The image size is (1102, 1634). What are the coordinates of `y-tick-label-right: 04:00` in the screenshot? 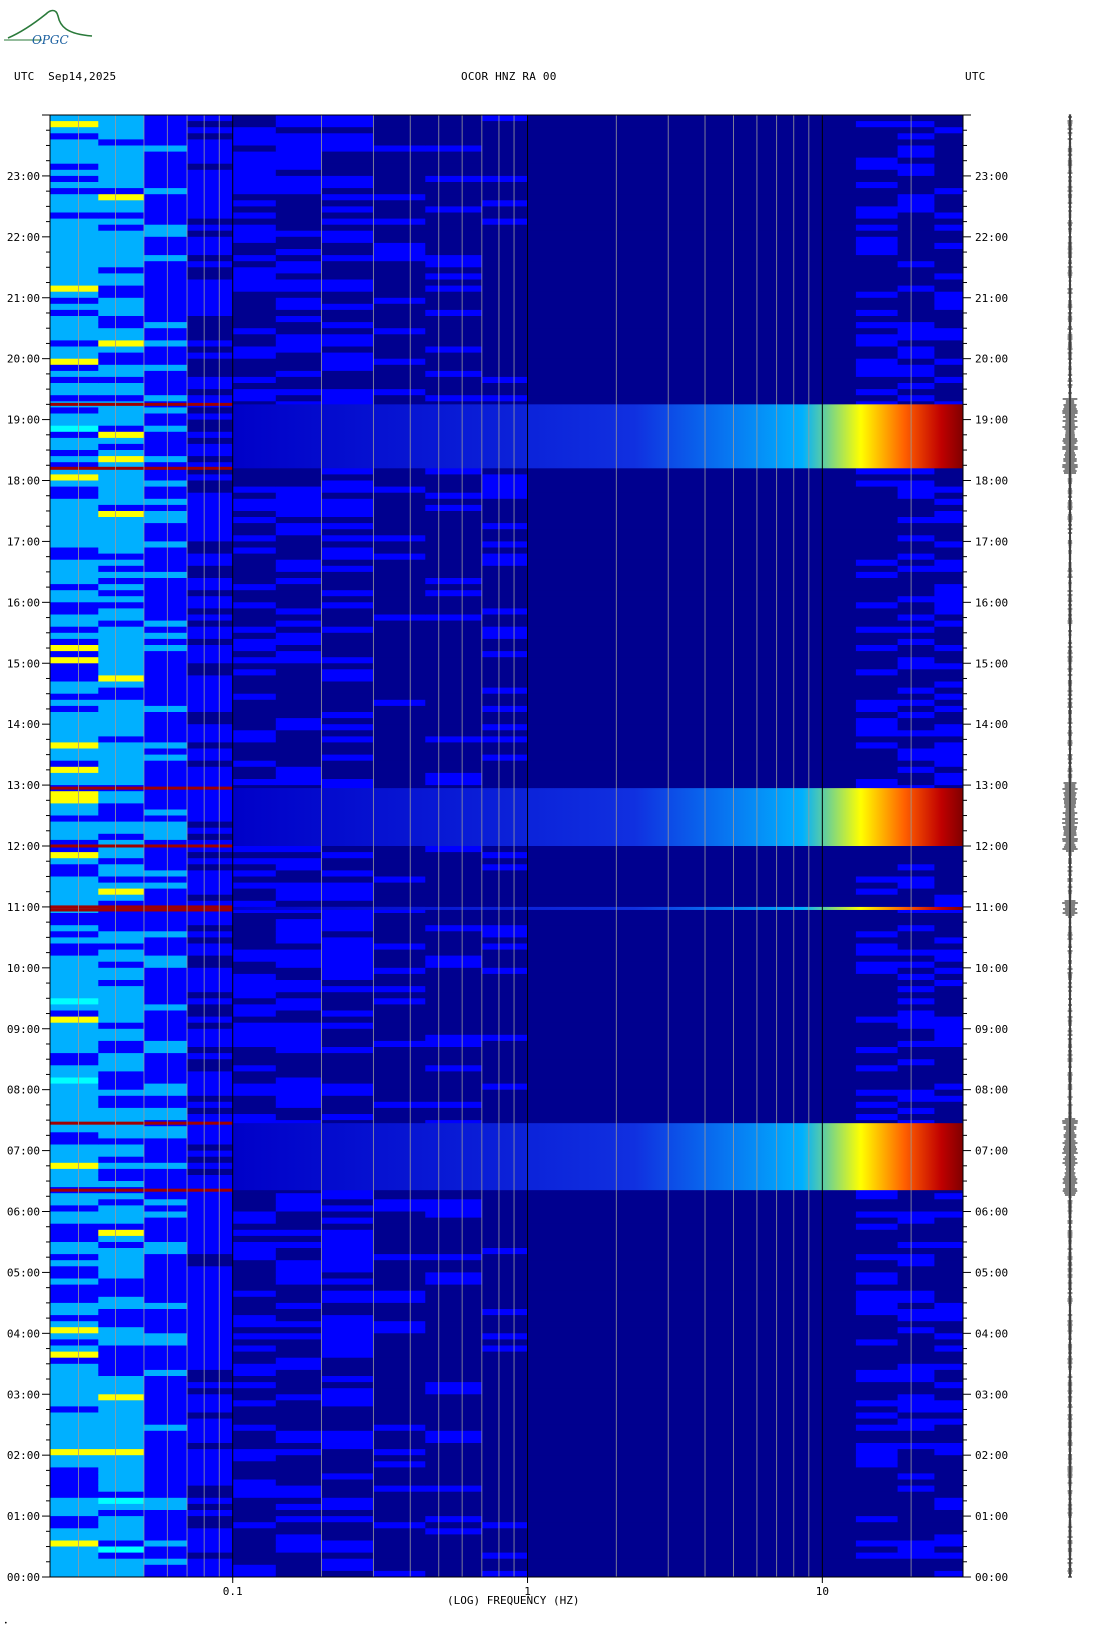 It's located at (991, 1333).